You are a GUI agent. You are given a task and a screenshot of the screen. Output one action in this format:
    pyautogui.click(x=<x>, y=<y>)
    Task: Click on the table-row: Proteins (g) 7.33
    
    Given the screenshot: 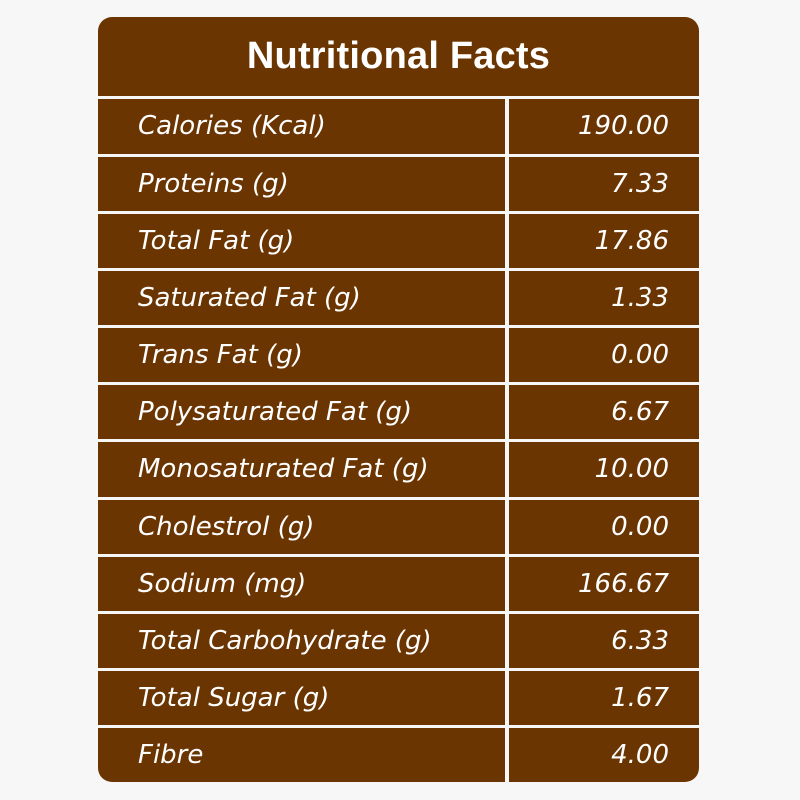 What is the action you would take?
    pyautogui.click(x=398, y=184)
    